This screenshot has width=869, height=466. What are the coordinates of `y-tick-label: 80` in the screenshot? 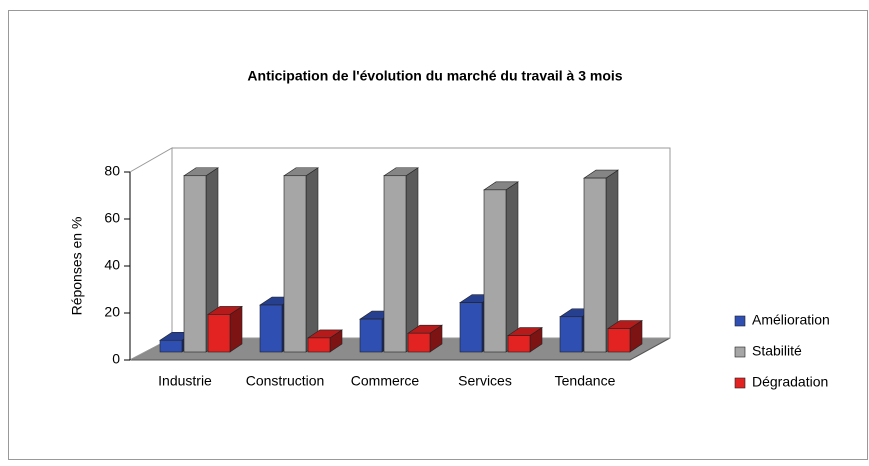 It's located at (112, 171).